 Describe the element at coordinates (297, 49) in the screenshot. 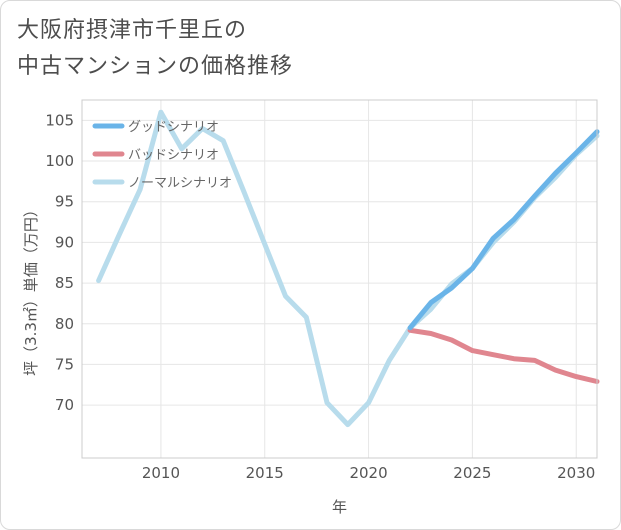

I see `chart-title: 大阪府摂津市千里丘の 中古マンションの価格推移` at that location.